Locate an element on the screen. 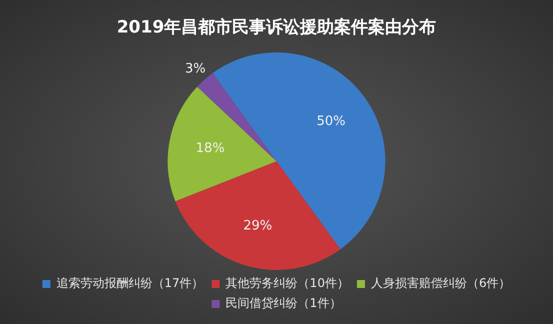  data-label: 18% is located at coordinates (210, 148).